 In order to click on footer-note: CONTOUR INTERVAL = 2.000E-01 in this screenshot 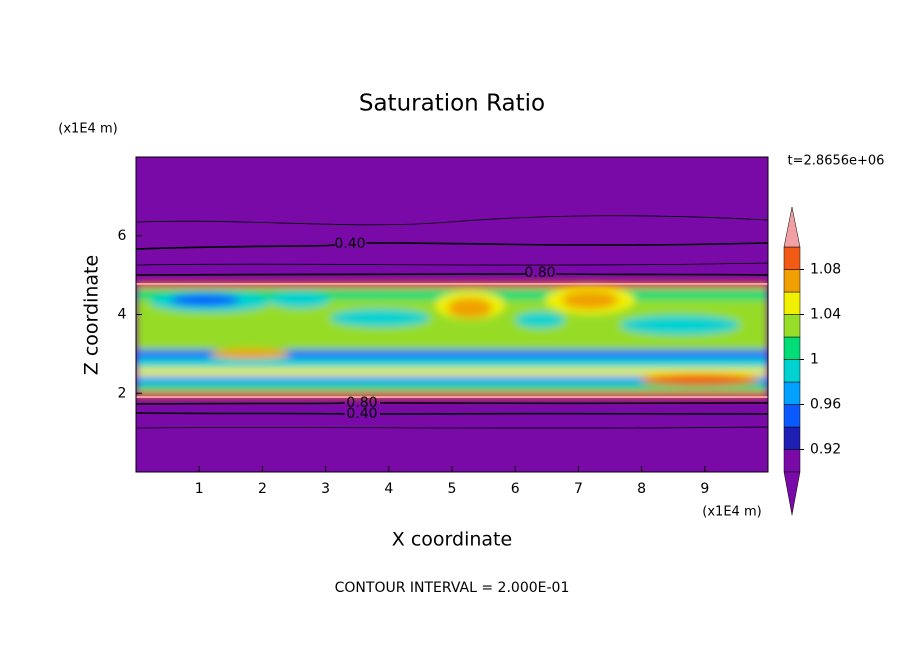, I will do `click(452, 588)`.